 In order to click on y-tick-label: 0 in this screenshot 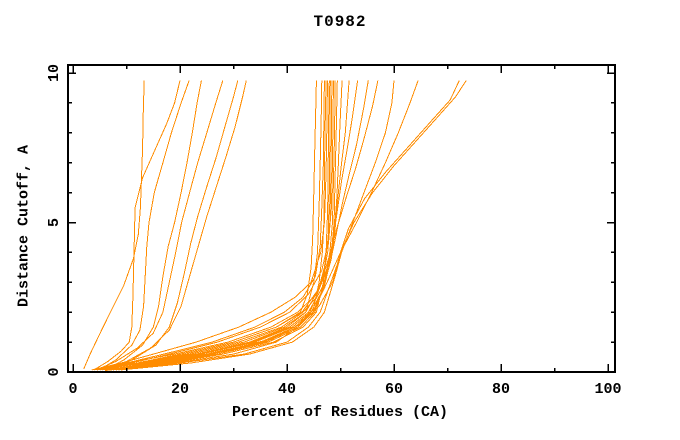, I will do `click(54, 371)`.